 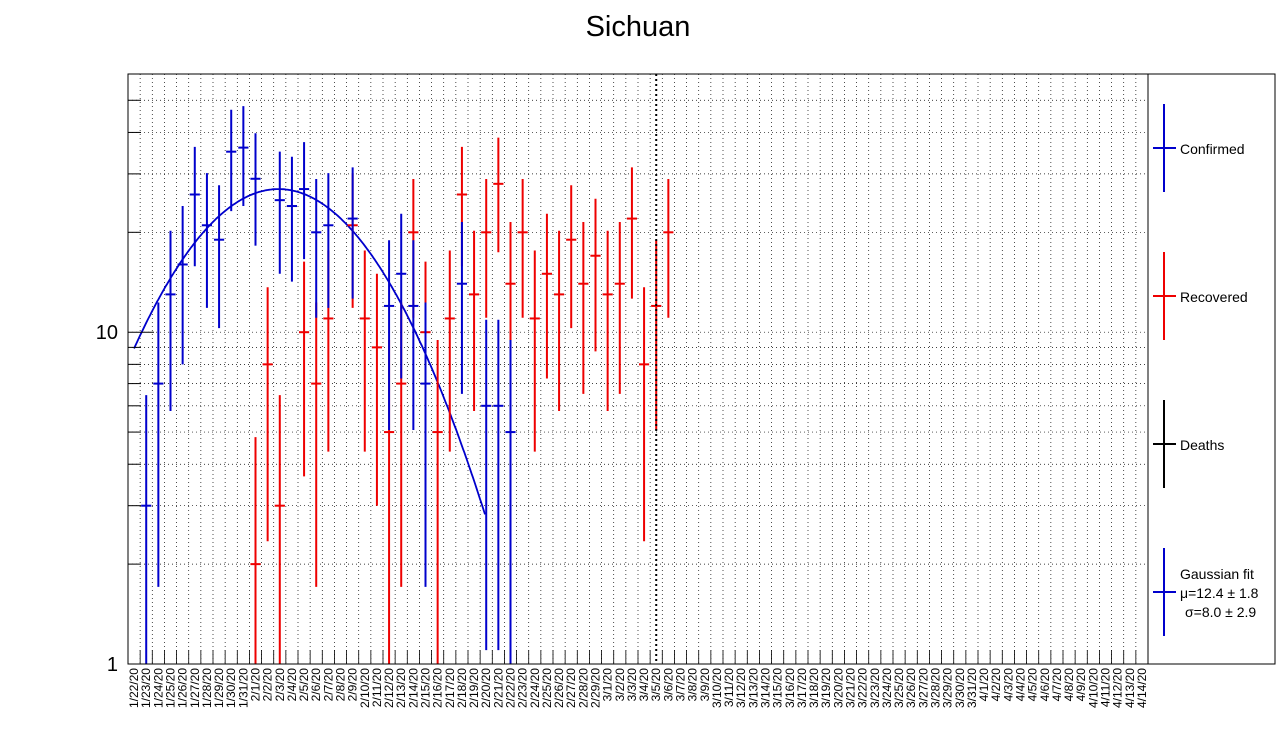 What do you see at coordinates (413, 688) in the screenshot?
I see `x-tick-label: 2/14/20` at bounding box center [413, 688].